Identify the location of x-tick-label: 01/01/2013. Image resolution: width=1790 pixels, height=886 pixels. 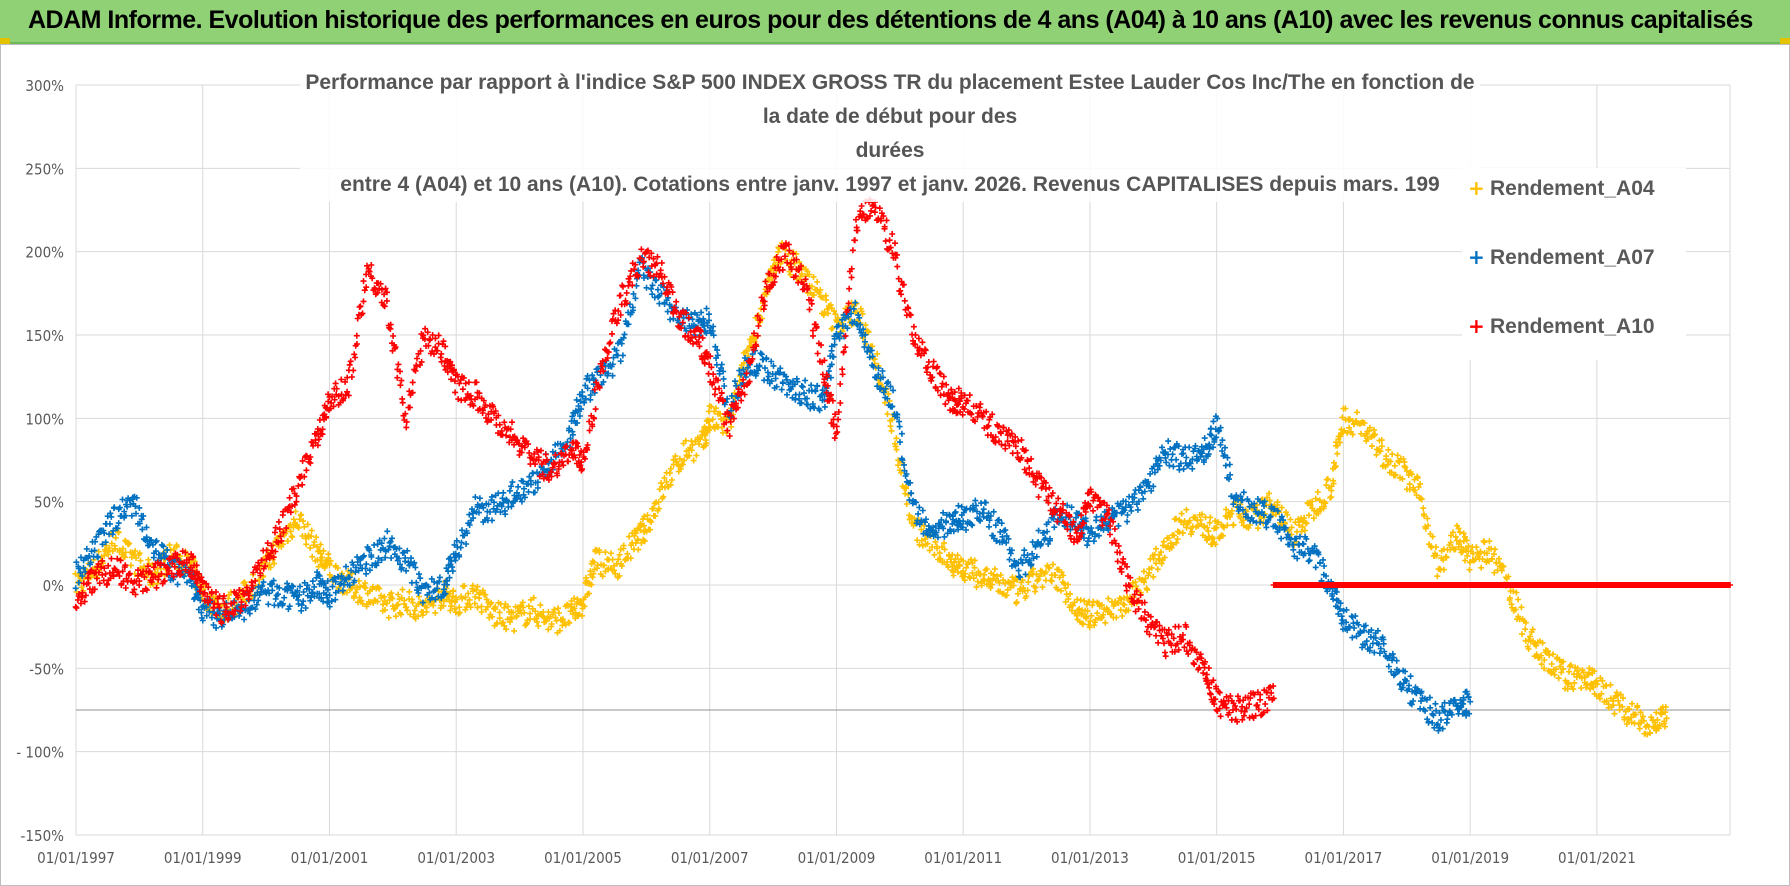
(1090, 858).